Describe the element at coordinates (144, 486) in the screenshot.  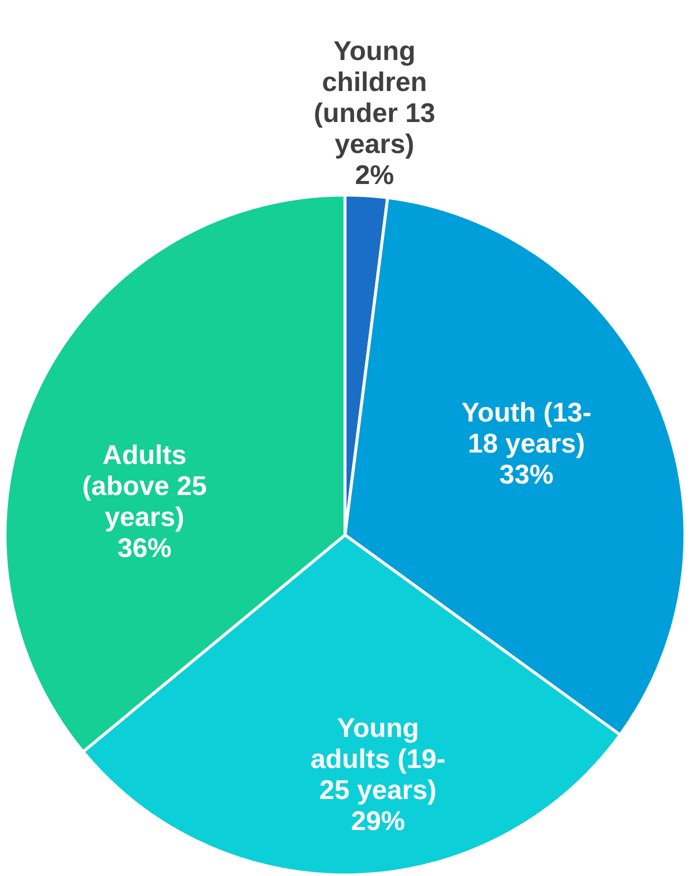
I see `slice-label: Adults (above 25 years)` at that location.